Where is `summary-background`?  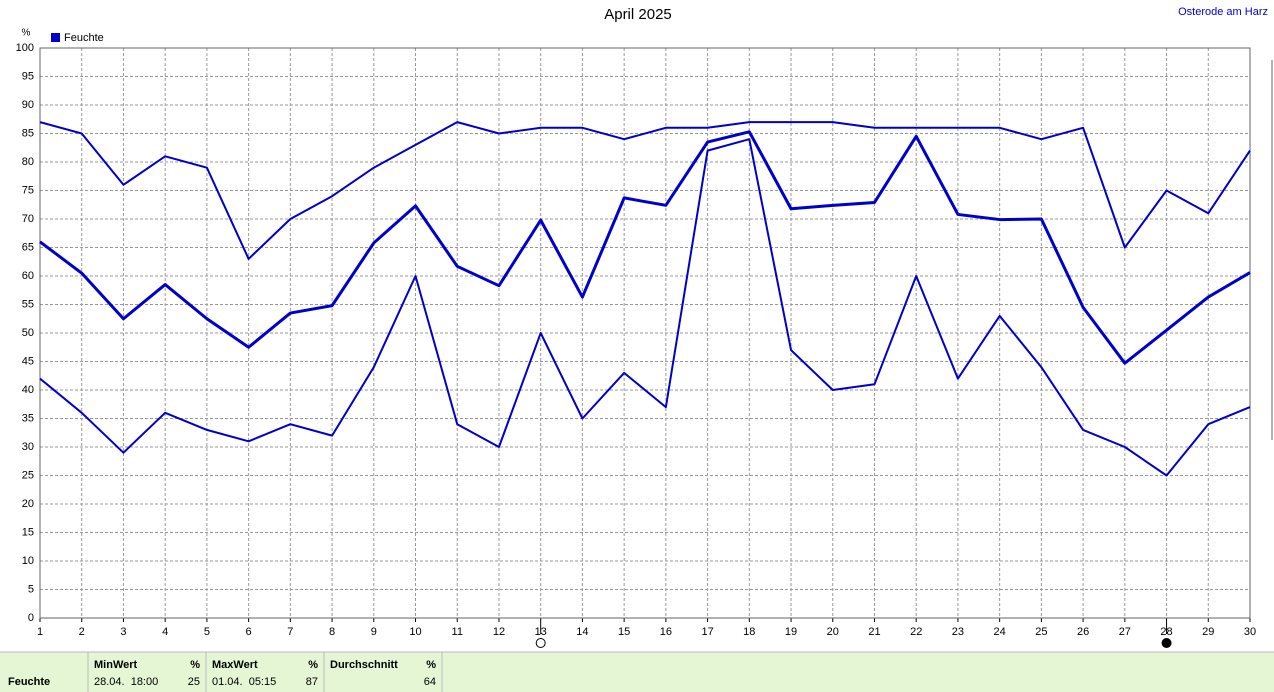
summary-background is located at coordinates (637, 672).